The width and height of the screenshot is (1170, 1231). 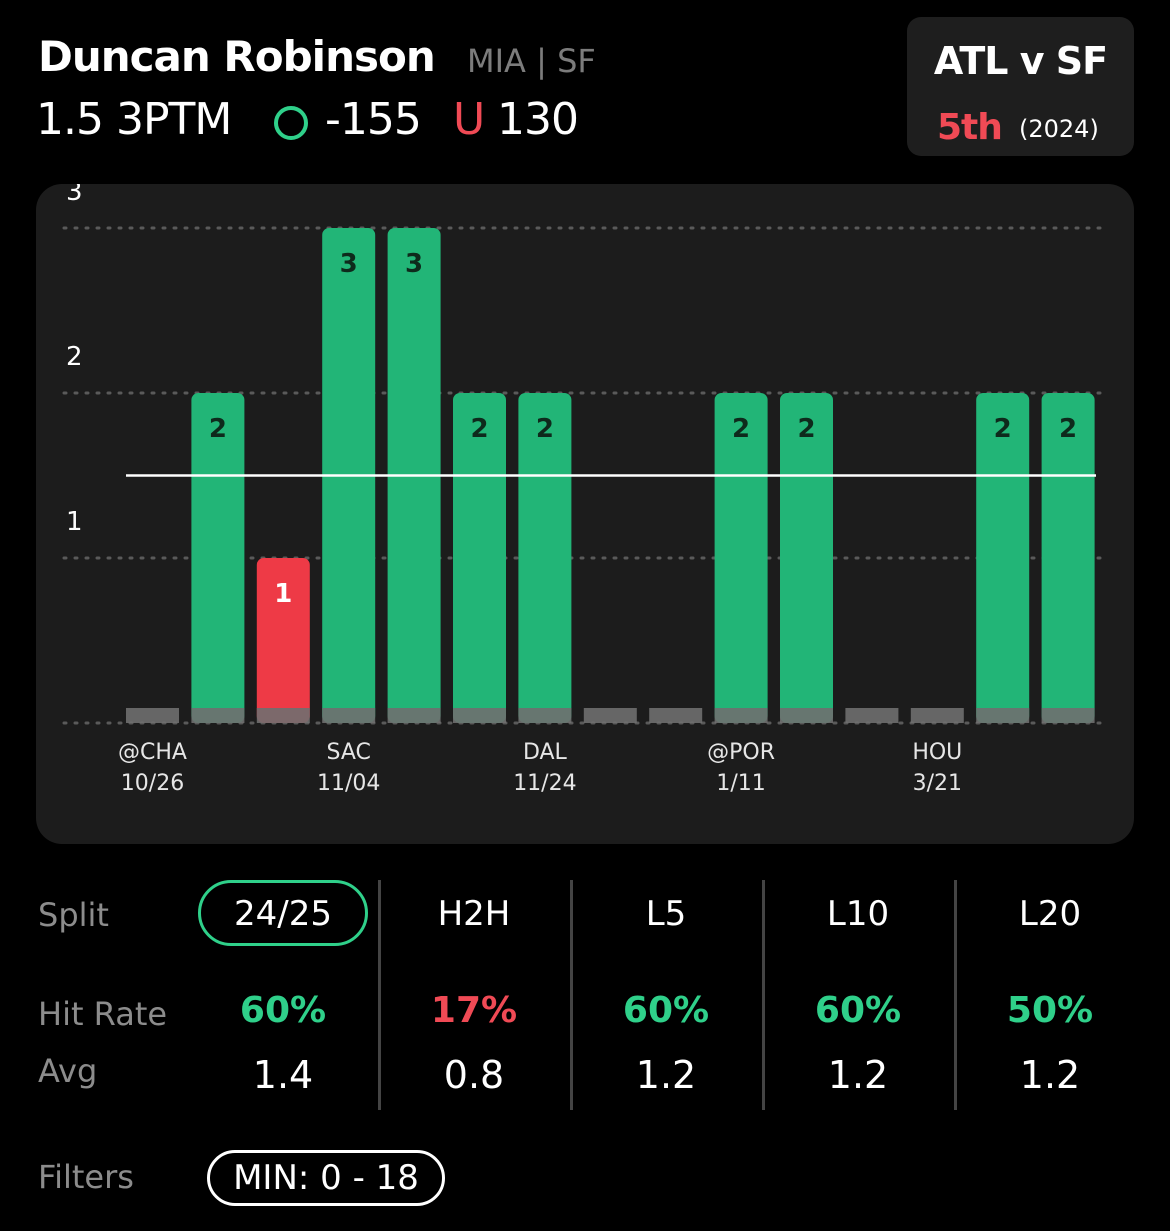 I want to click on x-tick-opponent: DAL, so click(x=545, y=752).